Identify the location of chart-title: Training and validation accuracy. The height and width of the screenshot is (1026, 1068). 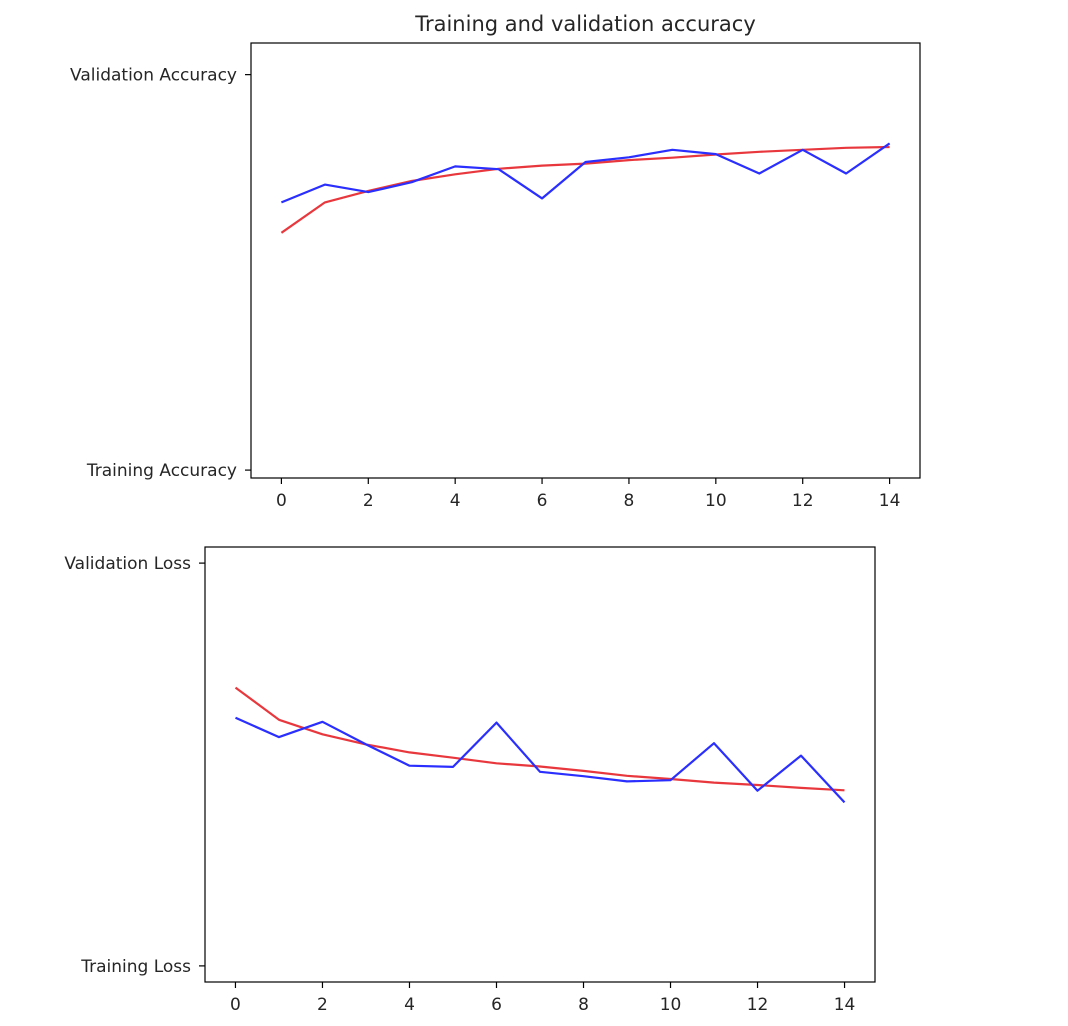
(585, 24).